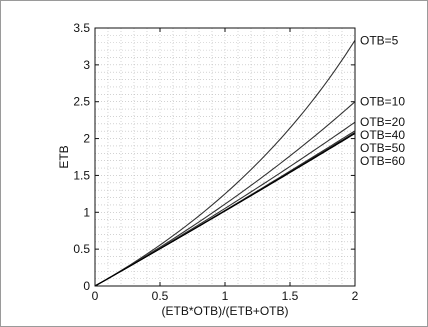 This screenshot has height=327, width=428. What do you see at coordinates (95, 296) in the screenshot?
I see `x-tick-label: 0` at bounding box center [95, 296].